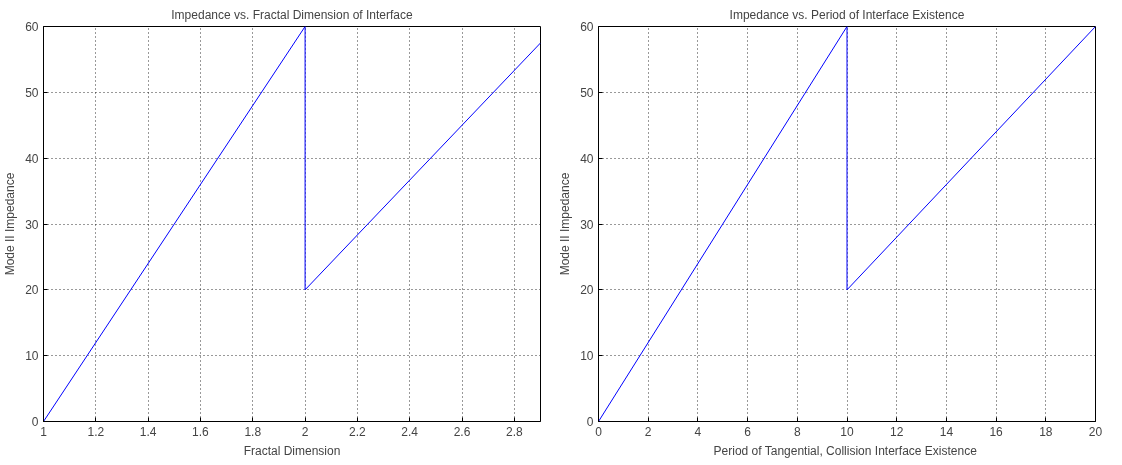  What do you see at coordinates (44, 431) in the screenshot?
I see `x-tick-label: 1` at bounding box center [44, 431].